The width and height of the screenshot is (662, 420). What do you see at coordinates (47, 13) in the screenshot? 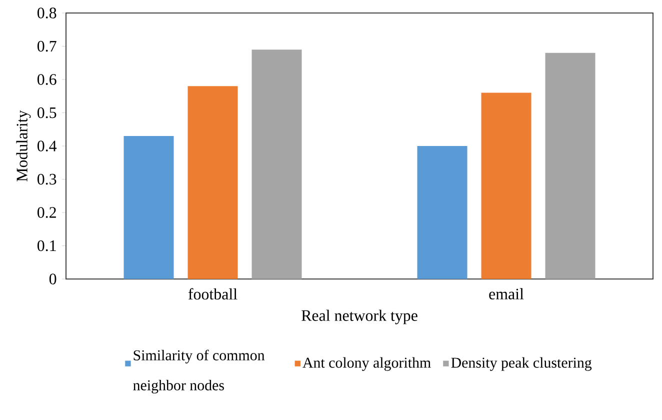
I see `y-tick-label: 0.8` at bounding box center [47, 13].